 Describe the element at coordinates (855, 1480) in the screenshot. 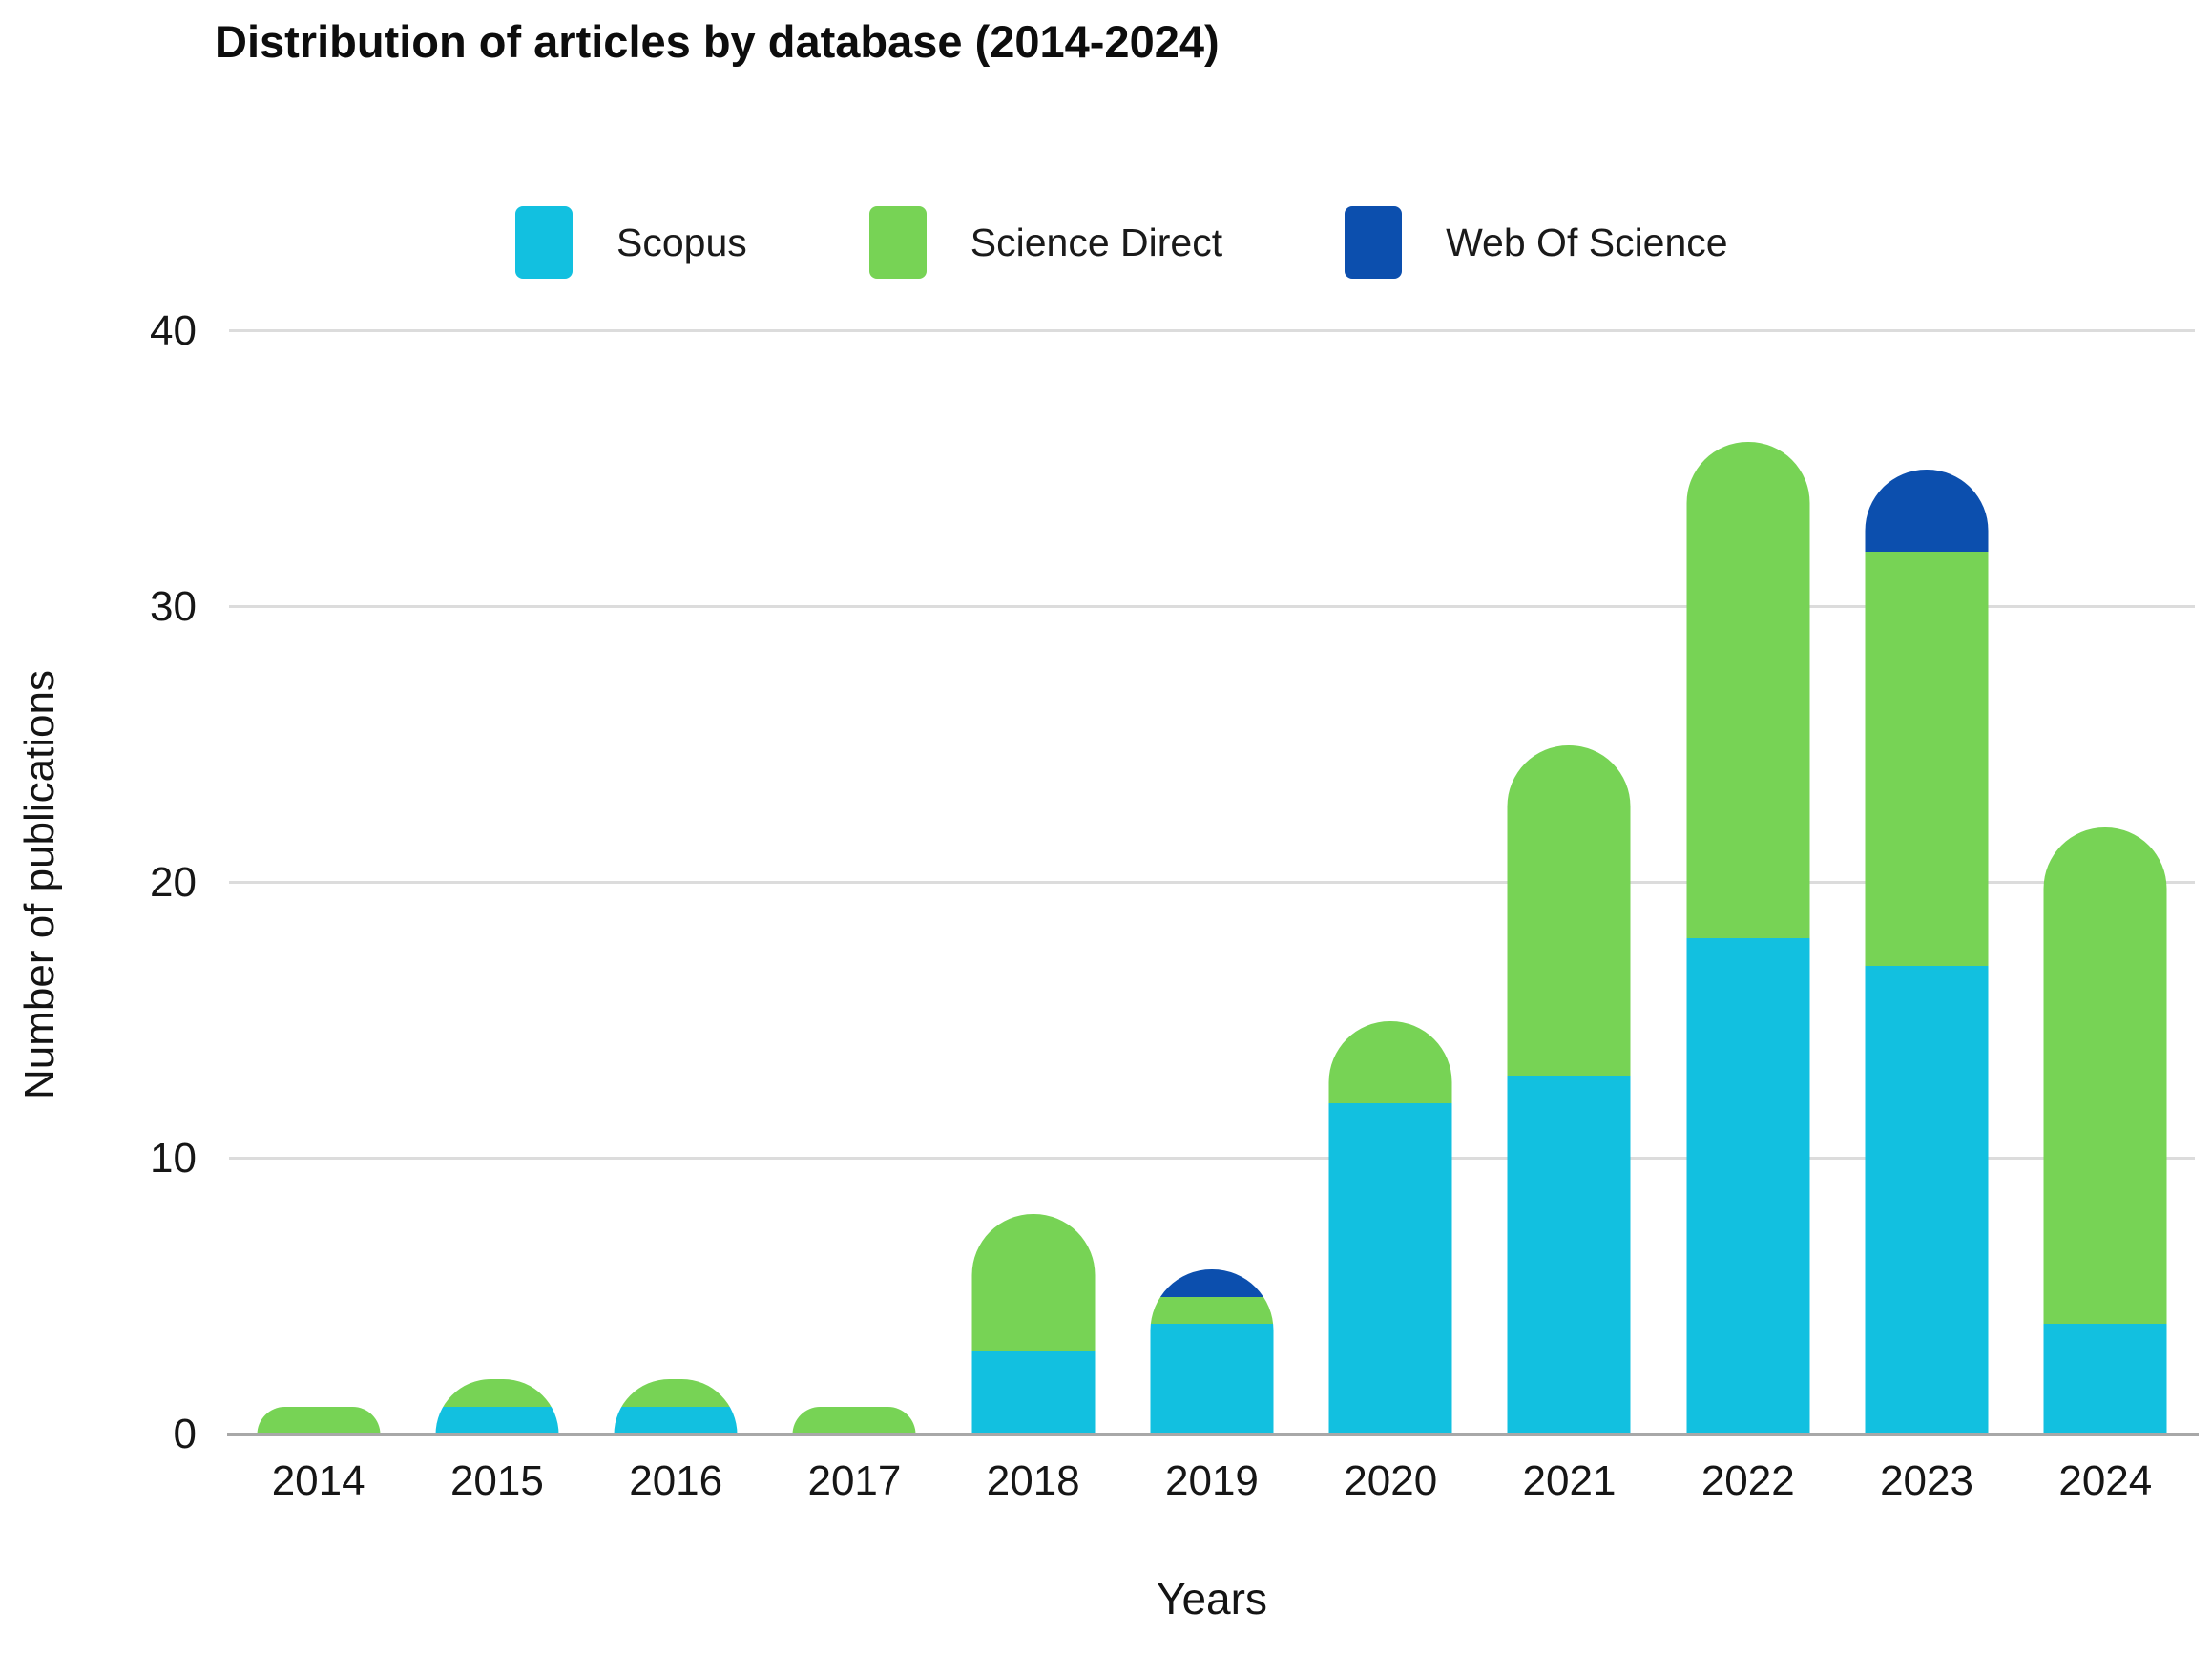

I see `x-tick-label: 2017` at that location.